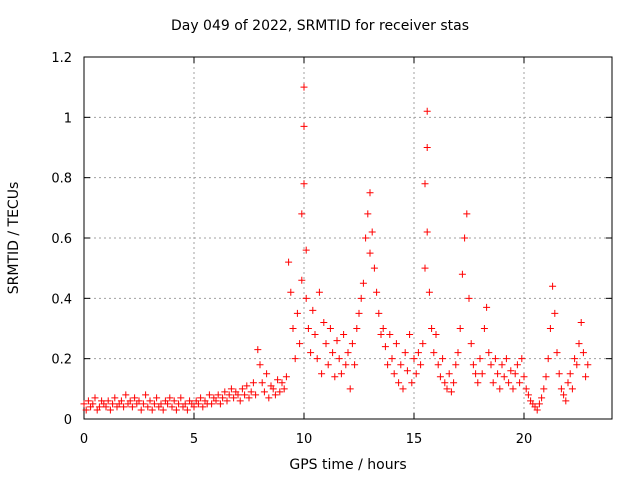  What do you see at coordinates (348, 465) in the screenshot?
I see `x-axis-label: GPS time / hours` at bounding box center [348, 465].